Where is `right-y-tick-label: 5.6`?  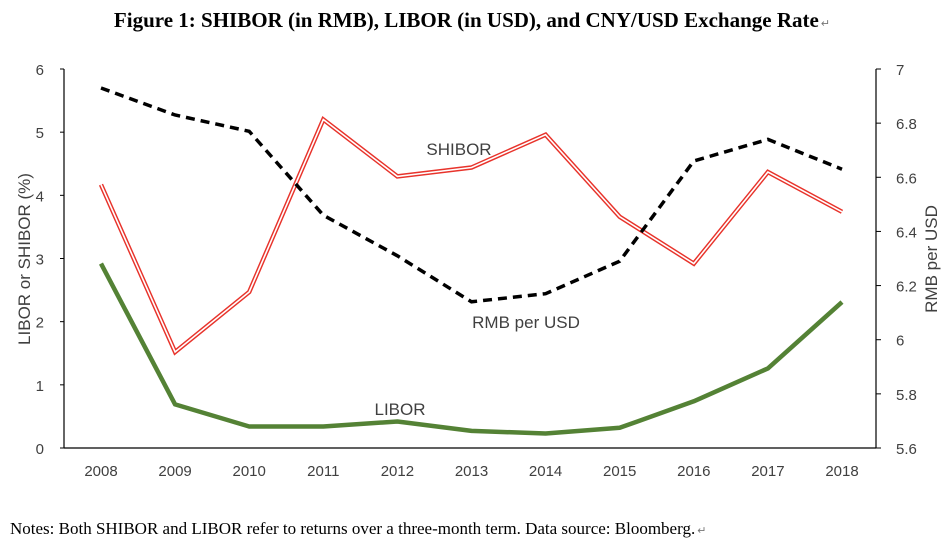 right-y-tick-label: 5.6 is located at coordinates (906, 449).